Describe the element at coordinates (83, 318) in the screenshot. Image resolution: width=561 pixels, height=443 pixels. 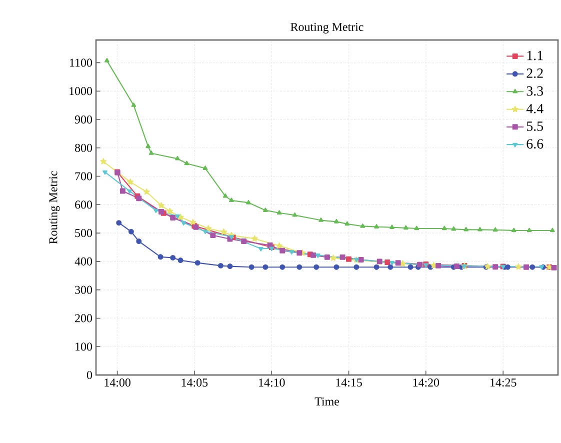
I see `y-tick-label: 200` at that location.